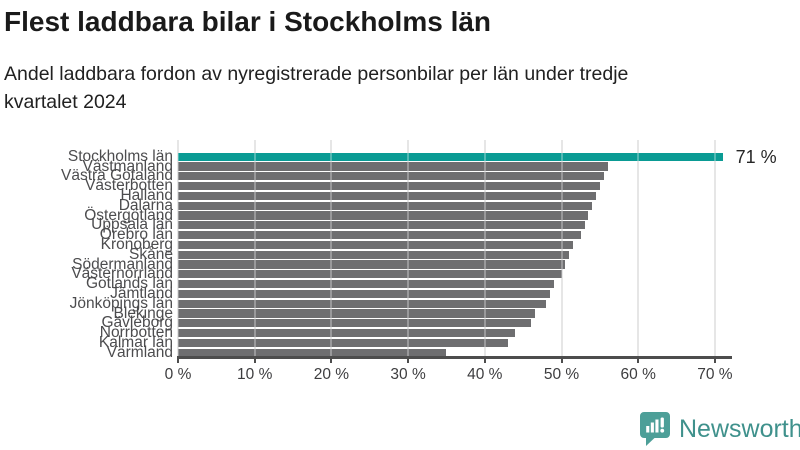 Image resolution: width=800 pixels, height=450 pixels. I want to click on category-label: Gotlands län, so click(129, 284).